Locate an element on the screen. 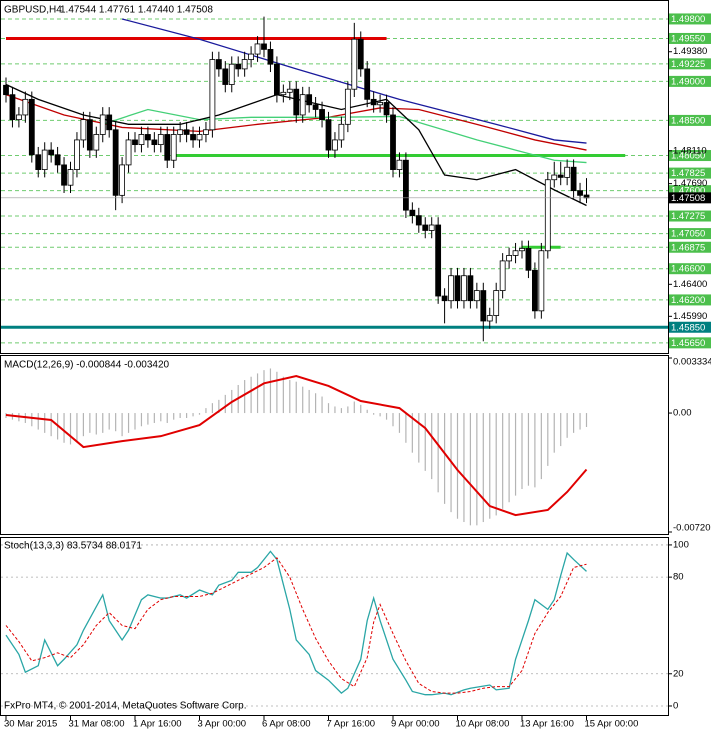  level-tick-label: 1.49800 is located at coordinates (688, 19).